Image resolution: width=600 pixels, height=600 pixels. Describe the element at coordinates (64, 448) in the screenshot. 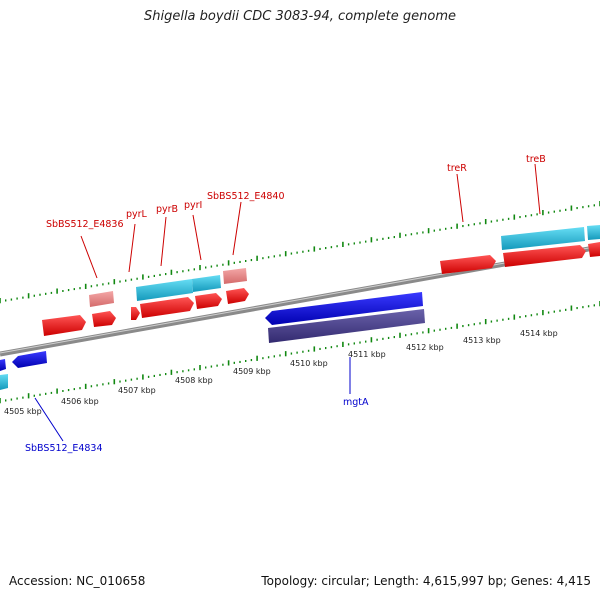

I see `gene-label-SbBS512_E4834: SbBS512_E4834` at that location.